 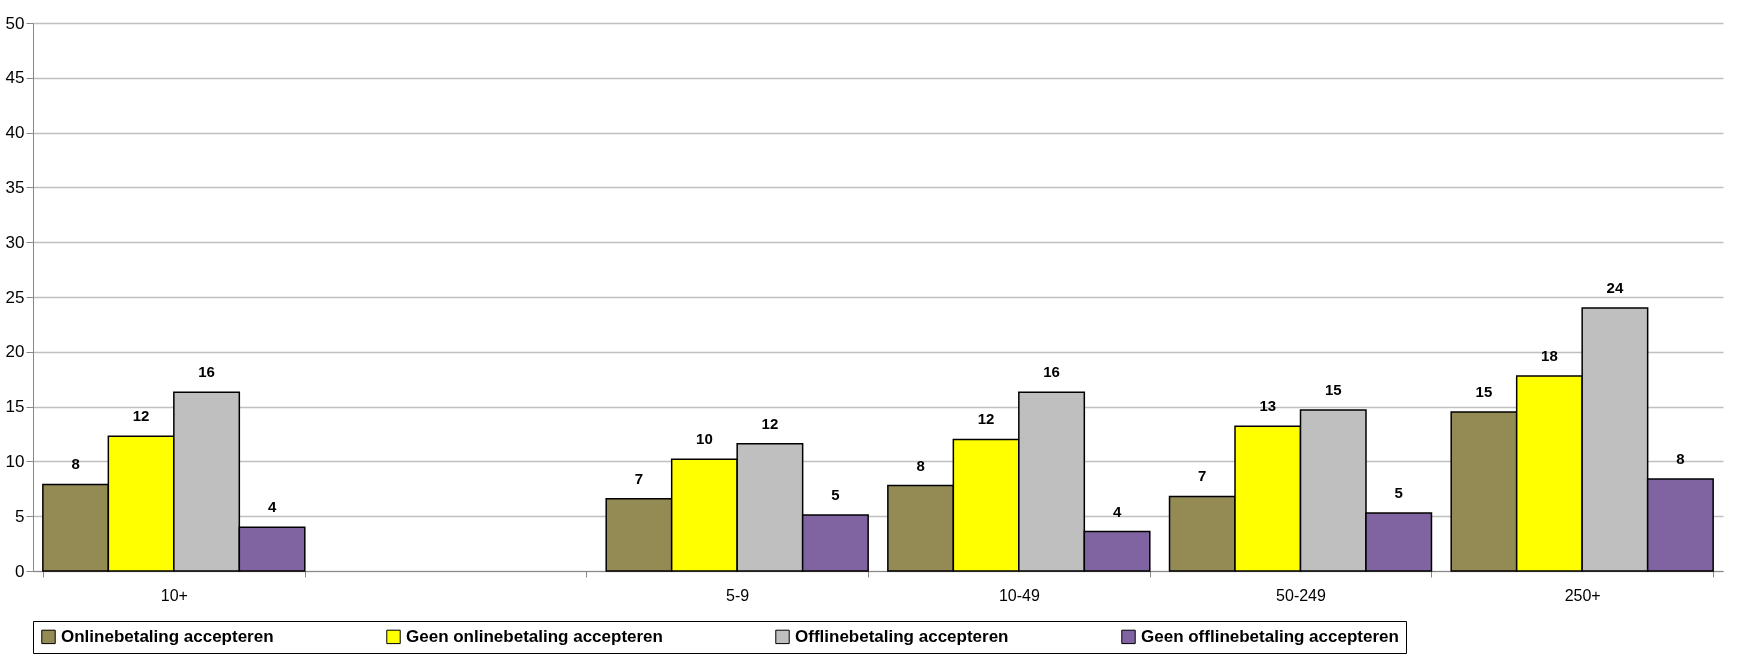 What do you see at coordinates (534, 636) in the screenshot?
I see `legend-label: Geen onlinebetaling accepteren` at bounding box center [534, 636].